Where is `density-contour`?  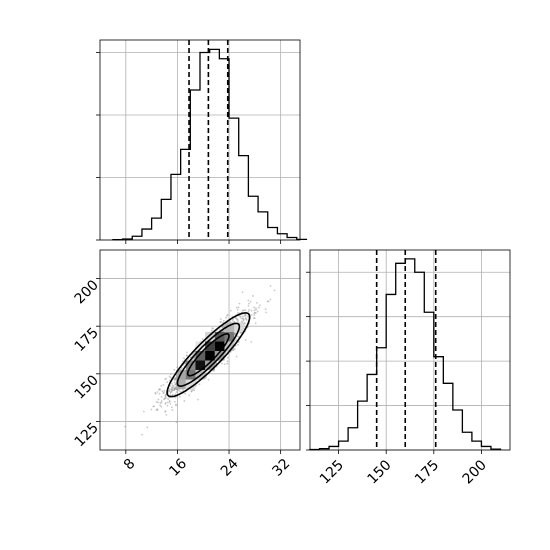
density-contour is located at coordinates (208, 355).